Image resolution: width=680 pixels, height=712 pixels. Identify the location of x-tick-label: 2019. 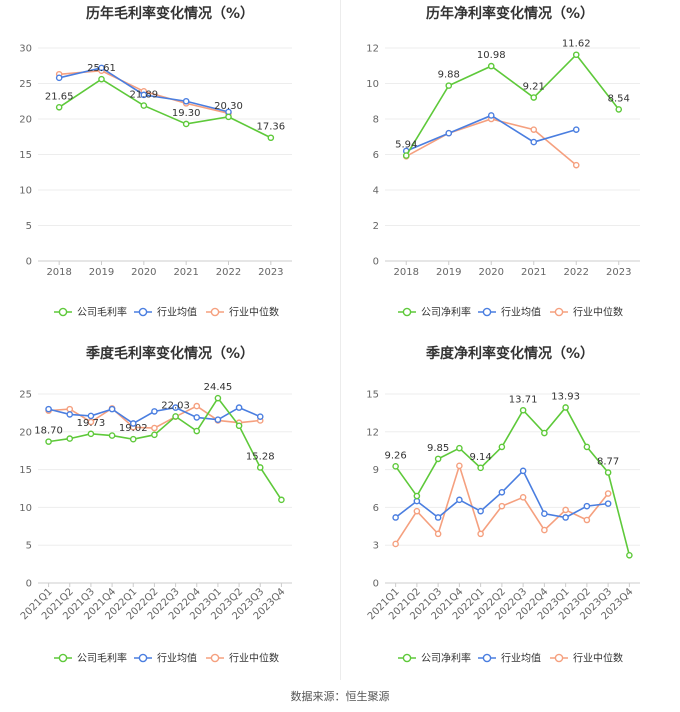
(448, 272).